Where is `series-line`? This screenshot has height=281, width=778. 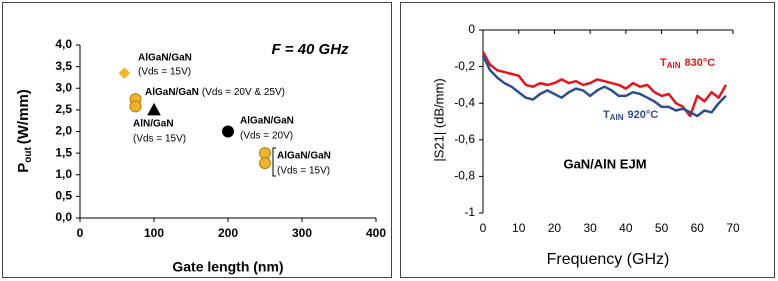 series-line is located at coordinates (604, 86).